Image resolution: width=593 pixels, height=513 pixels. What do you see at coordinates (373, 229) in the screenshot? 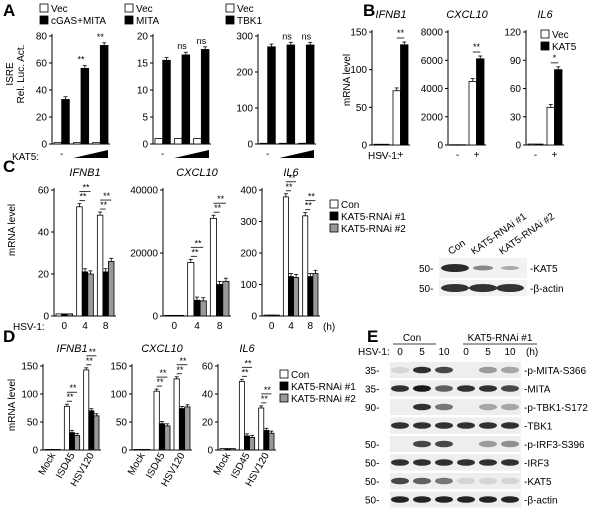
I see `legend-label: KAT5-RNAi #2` at bounding box center [373, 229].